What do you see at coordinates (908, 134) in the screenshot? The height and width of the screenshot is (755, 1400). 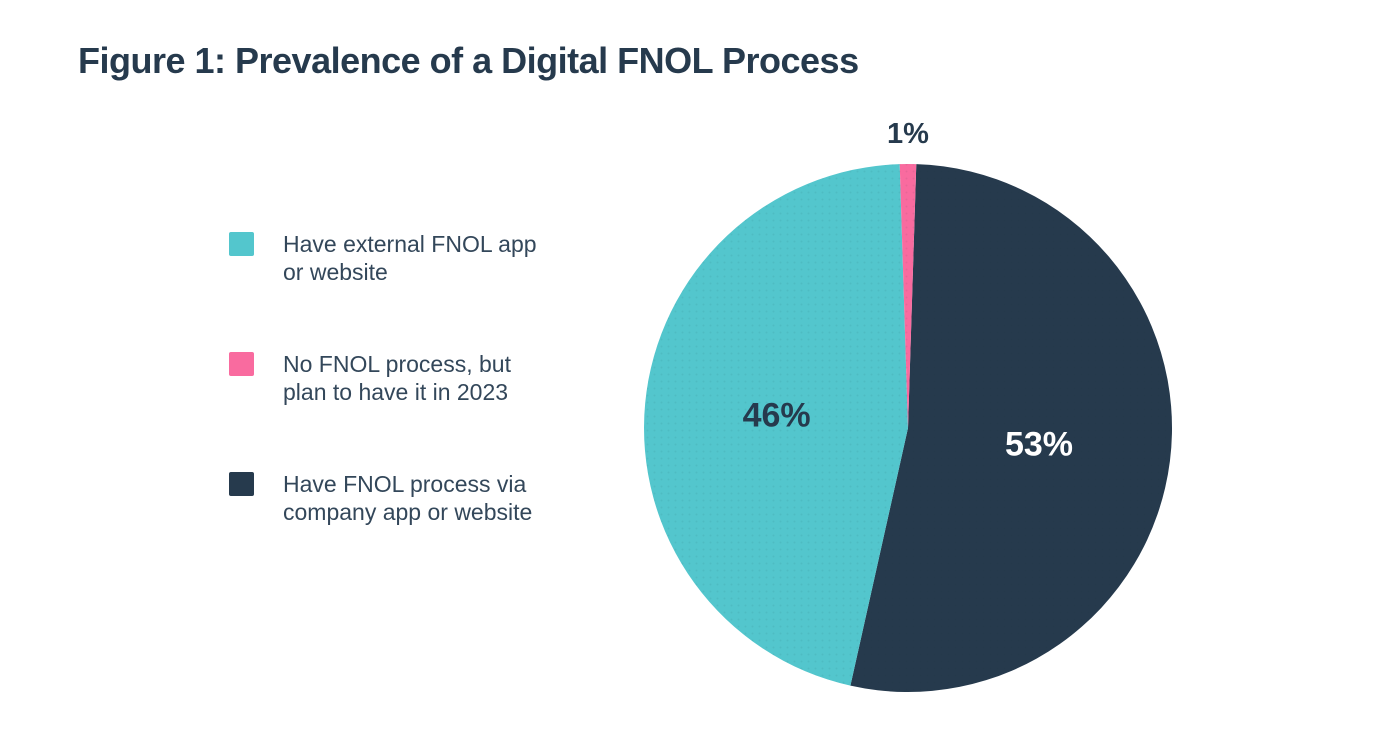 I see `slice-label-1pct: 1%` at bounding box center [908, 134].